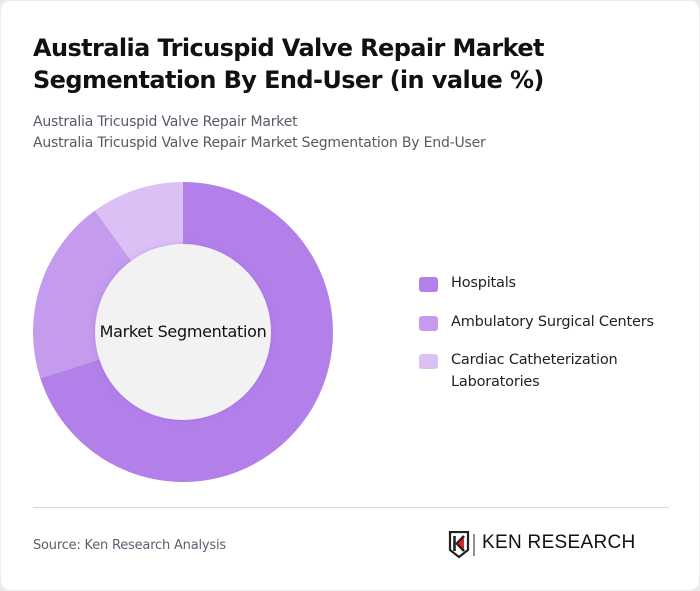 The width and height of the screenshot is (700, 591). I want to click on legend-label-hospitals: Hospitals, so click(483, 283).